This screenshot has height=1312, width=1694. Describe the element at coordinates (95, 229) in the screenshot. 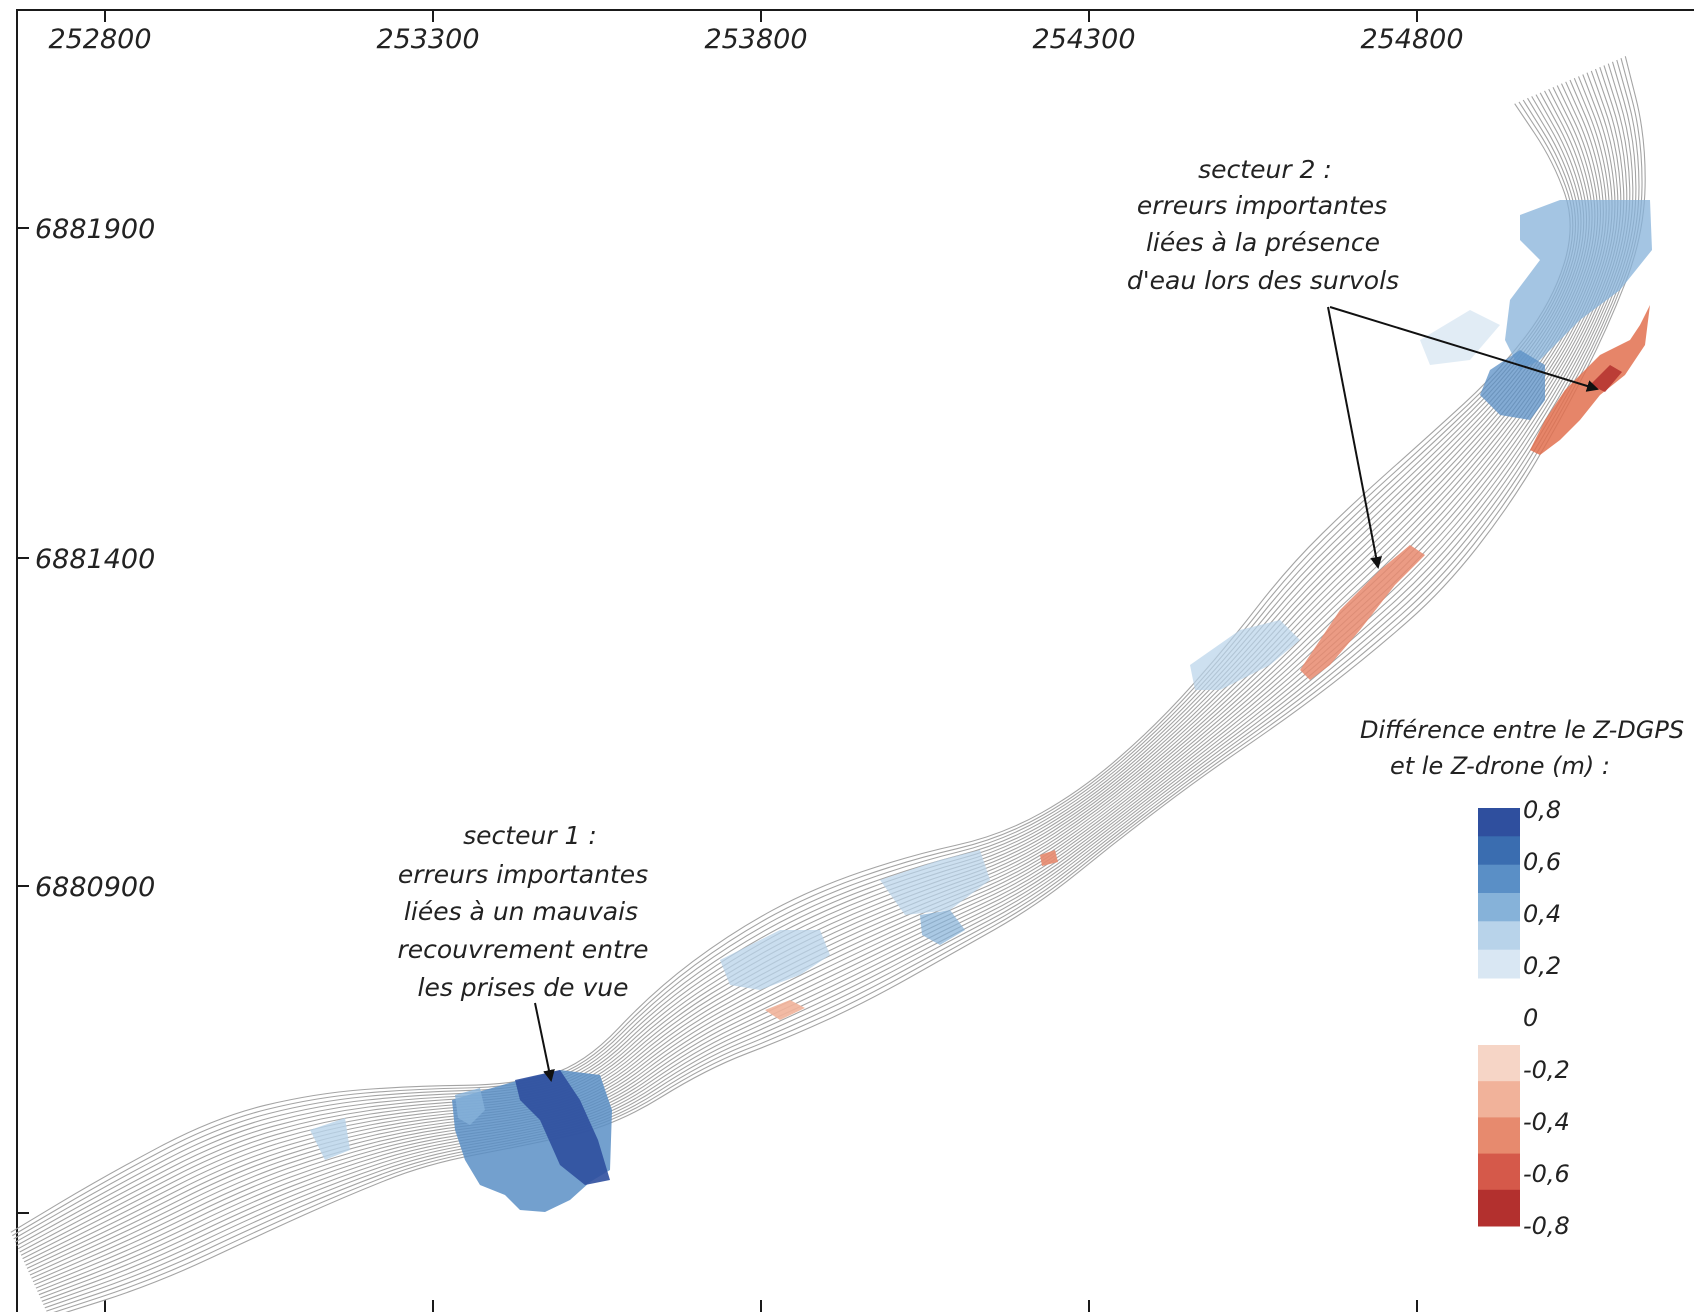

I see `y-tick-label-6881900: 6881900` at that location.